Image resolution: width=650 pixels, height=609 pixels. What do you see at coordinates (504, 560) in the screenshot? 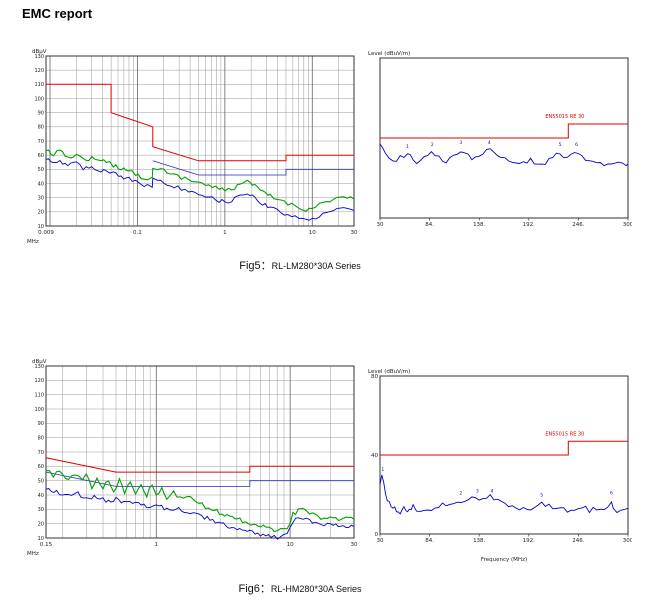
I see `svg-text: Frequency (MHz)` at bounding box center [504, 560].